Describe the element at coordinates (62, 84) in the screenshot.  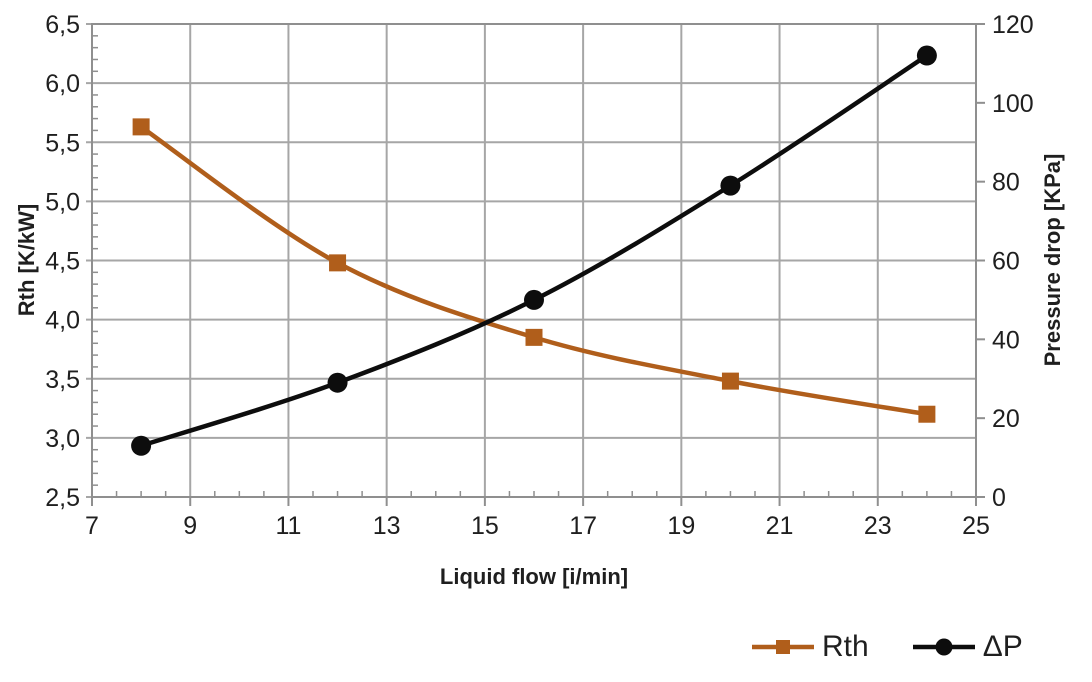
I see `y-left-tick-label: 6,0` at that location.